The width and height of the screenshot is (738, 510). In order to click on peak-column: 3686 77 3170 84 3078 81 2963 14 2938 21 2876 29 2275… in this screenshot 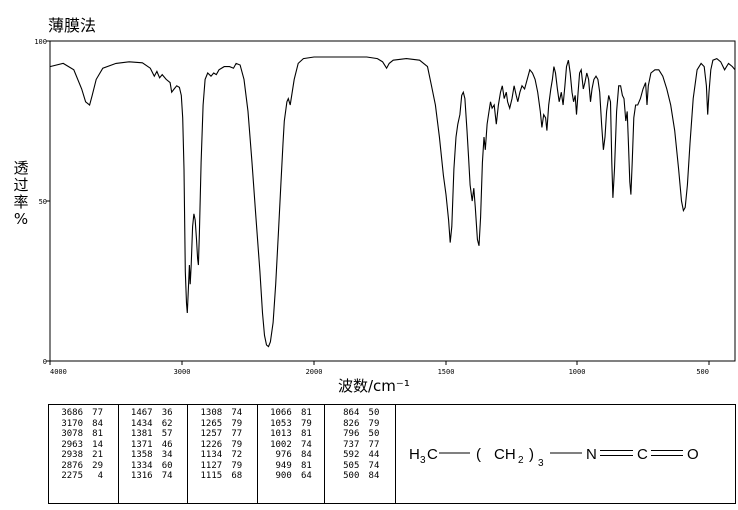, I will do `click(84, 454)`.